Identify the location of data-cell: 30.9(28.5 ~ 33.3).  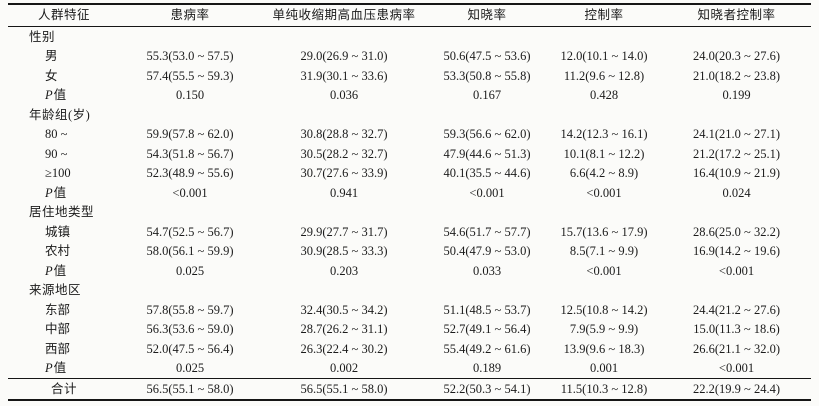
(344, 251).